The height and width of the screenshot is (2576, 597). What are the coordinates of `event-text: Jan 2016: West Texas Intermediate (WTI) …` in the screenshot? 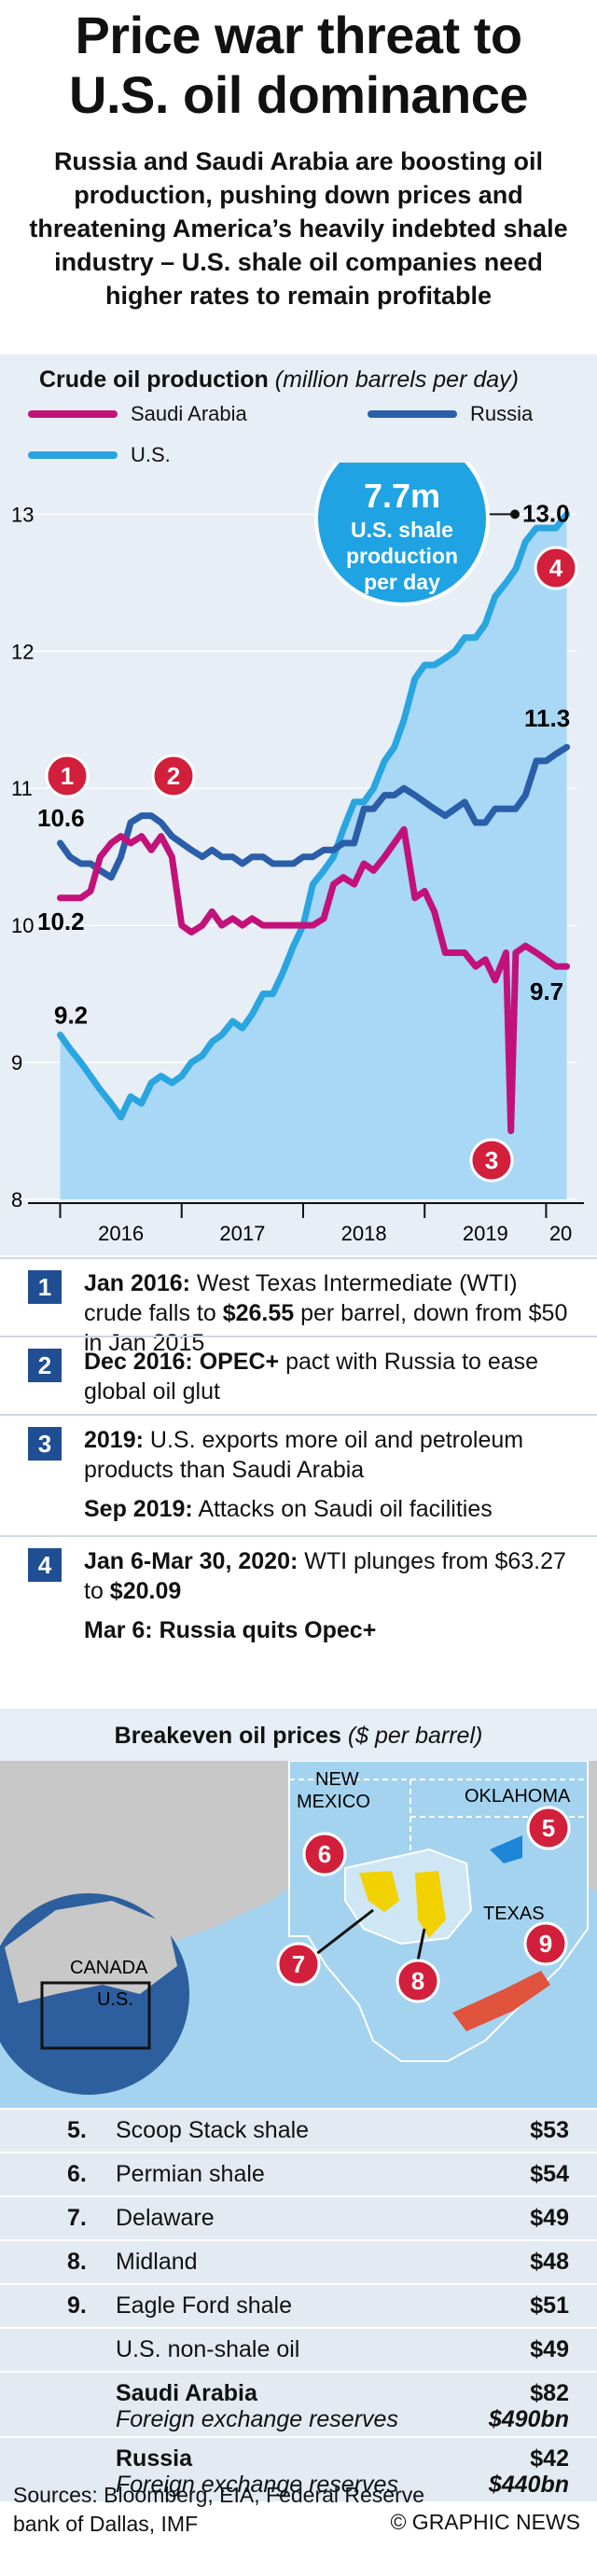 It's located at (326, 1313).